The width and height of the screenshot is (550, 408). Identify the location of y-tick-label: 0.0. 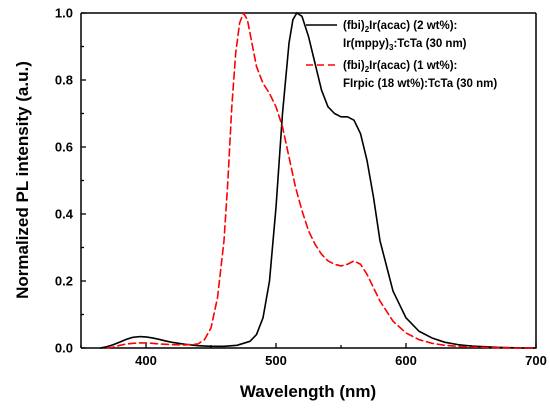
(64, 348).